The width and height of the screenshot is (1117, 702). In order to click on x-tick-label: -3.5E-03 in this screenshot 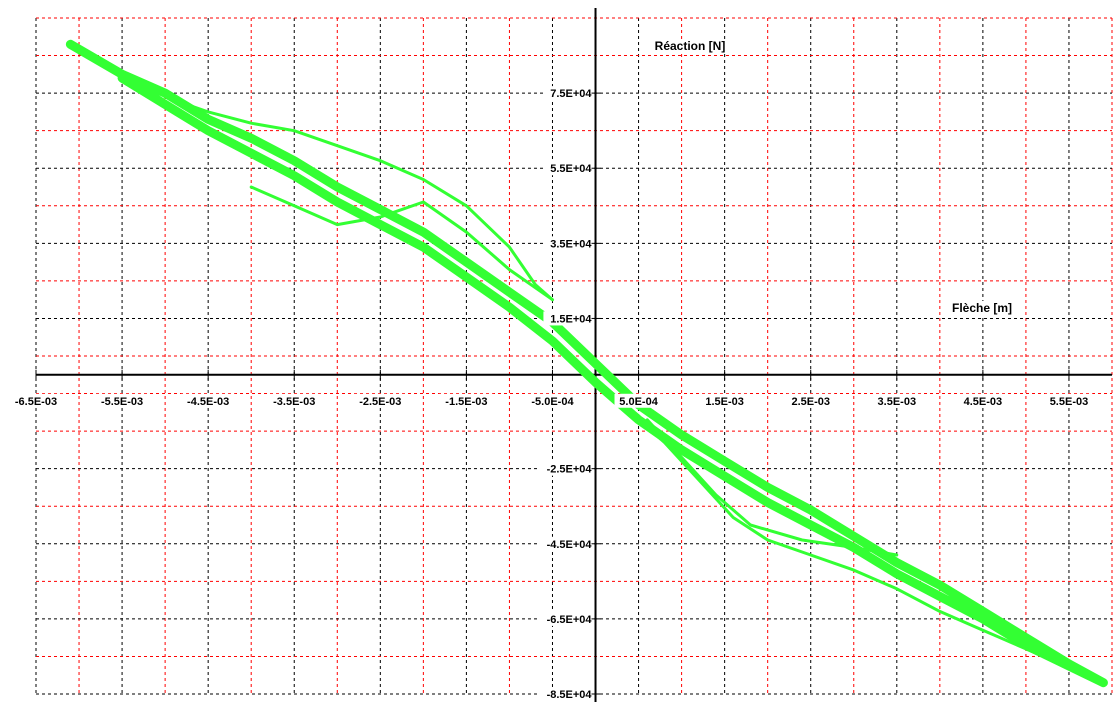, I will do `click(294, 402)`.